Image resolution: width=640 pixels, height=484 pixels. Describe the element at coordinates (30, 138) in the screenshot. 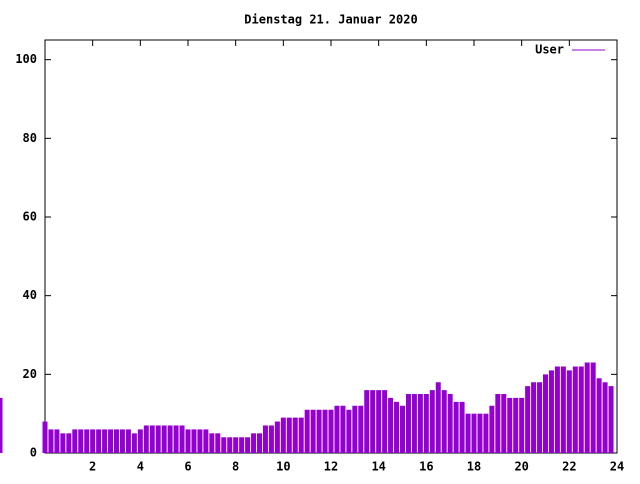

I see `y-tick-label: 80` at that location.